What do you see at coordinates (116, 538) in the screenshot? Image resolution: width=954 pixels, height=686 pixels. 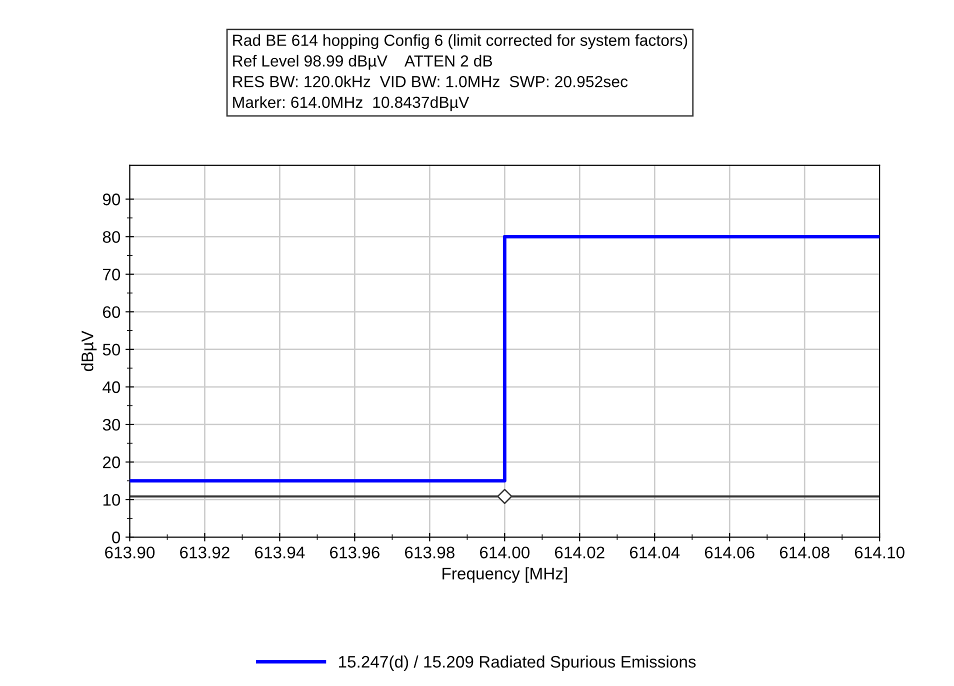 I see `y-tick-label: 0` at bounding box center [116, 538].